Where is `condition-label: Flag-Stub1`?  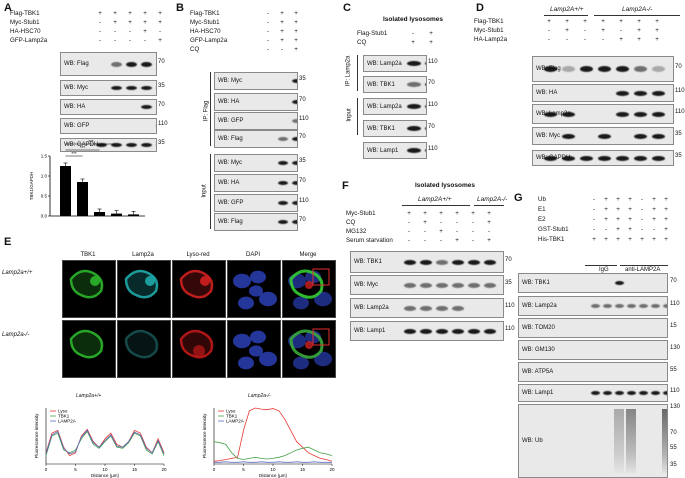
condition-label: Flag-Stub1 is located at coordinates (372, 33).